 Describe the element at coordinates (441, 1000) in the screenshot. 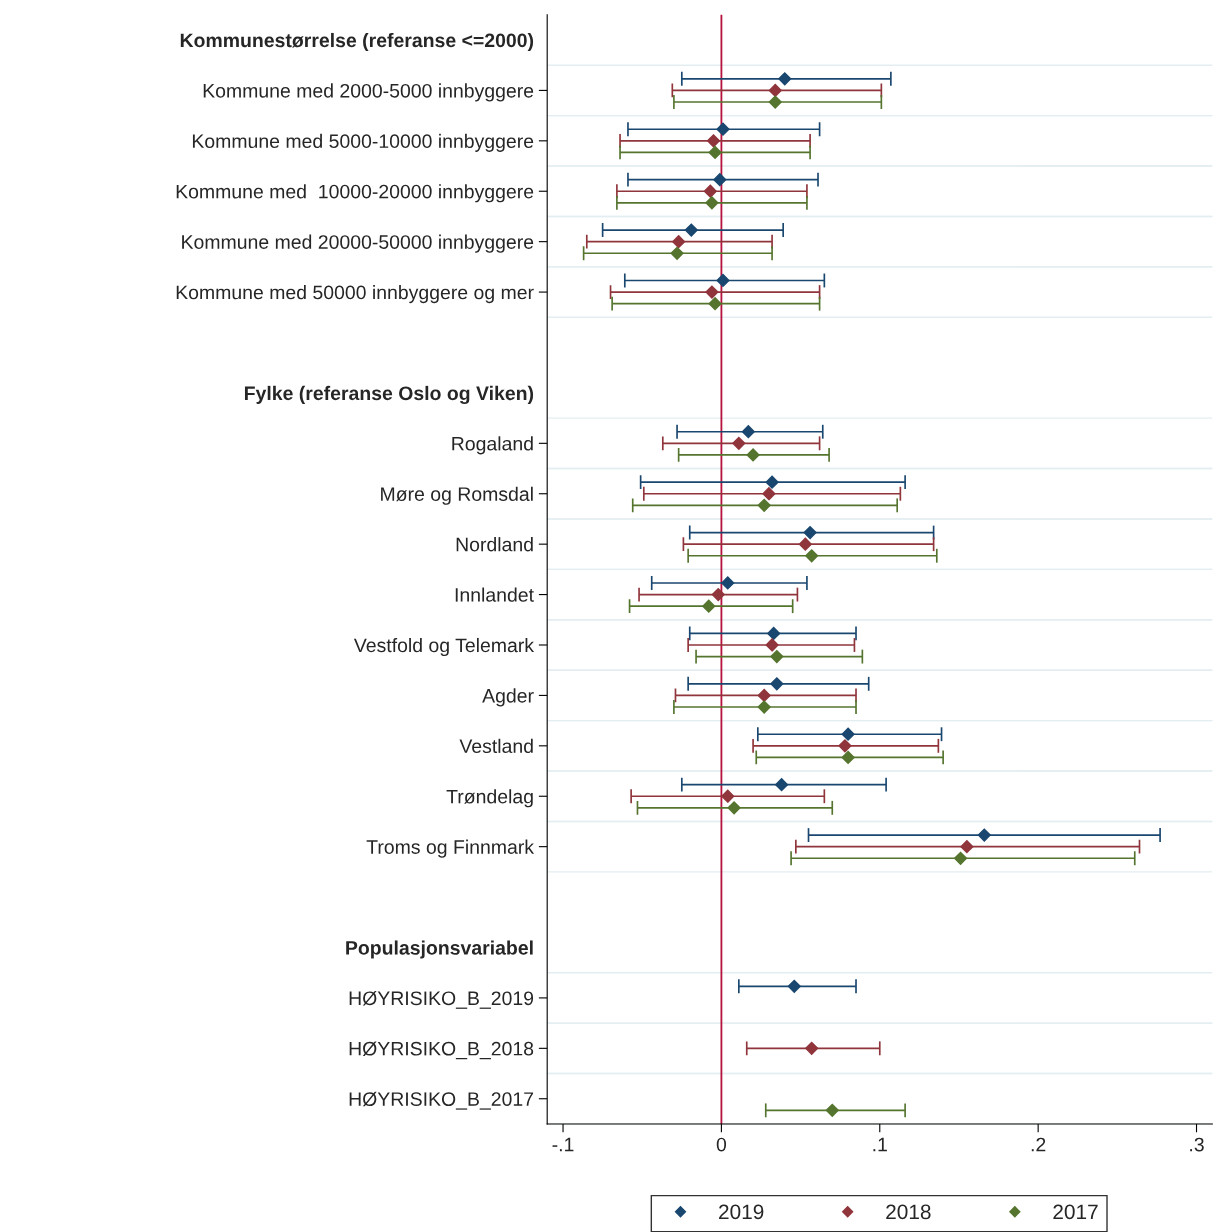

I see `y-tick-label: HØYRISIKO_B_2019` at that location.